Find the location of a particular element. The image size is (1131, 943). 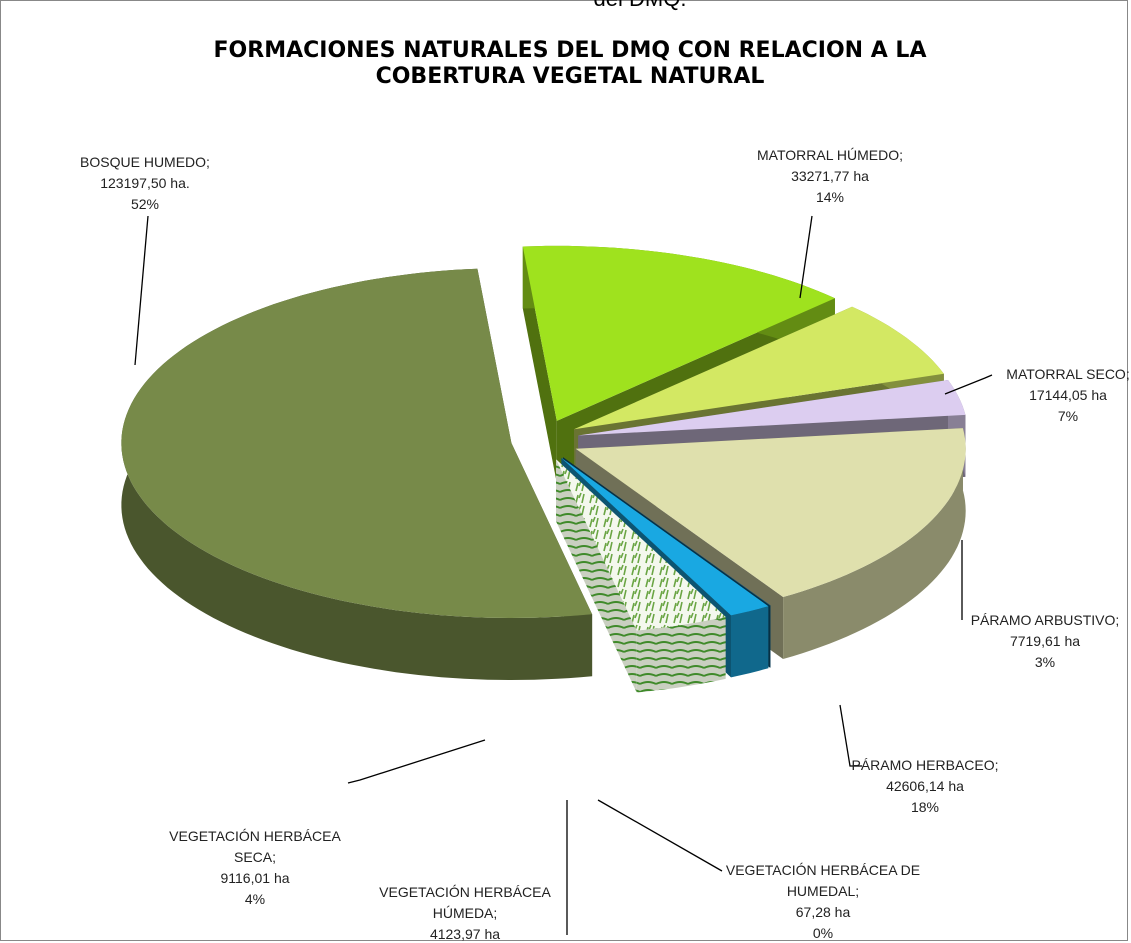

value-label: 7719,61 ha is located at coordinates (1045, 641).